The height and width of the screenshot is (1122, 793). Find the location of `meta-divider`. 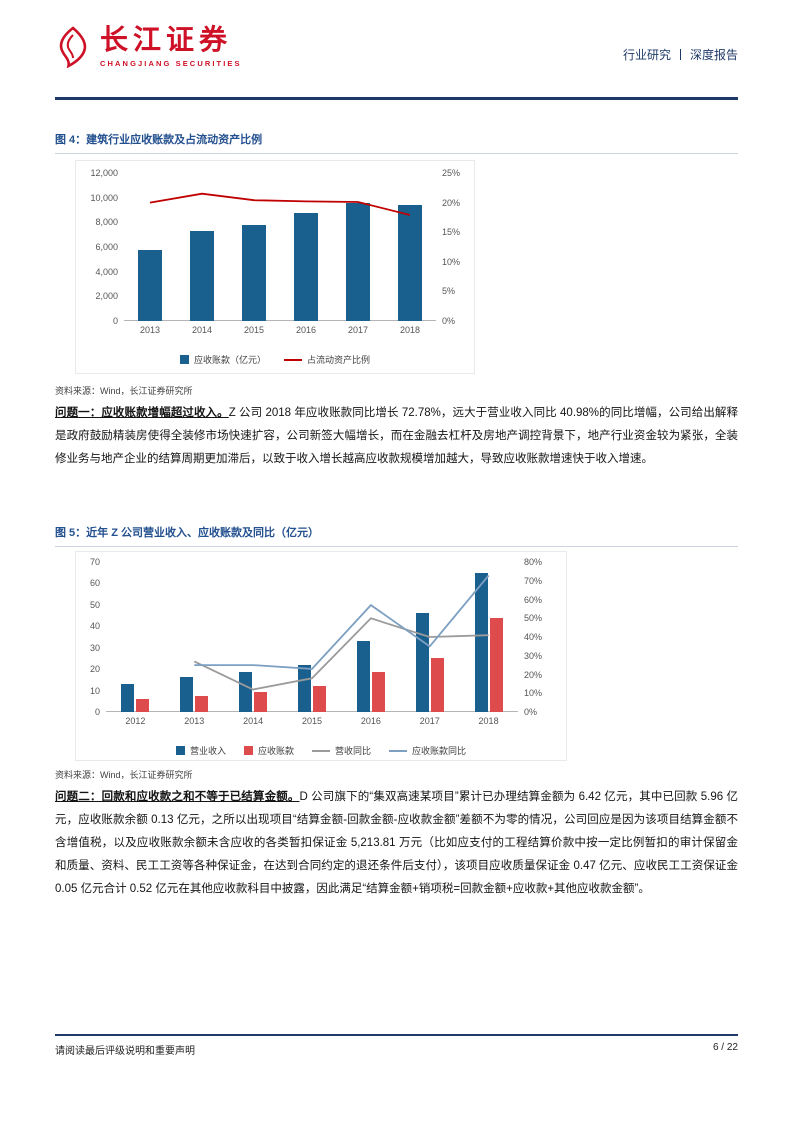

meta-divider is located at coordinates (680, 54).